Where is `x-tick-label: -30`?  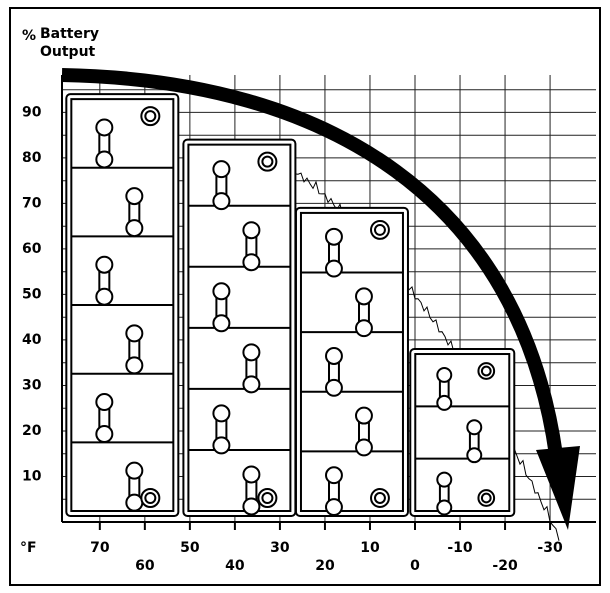 x-tick-label: -30 is located at coordinates (550, 548).